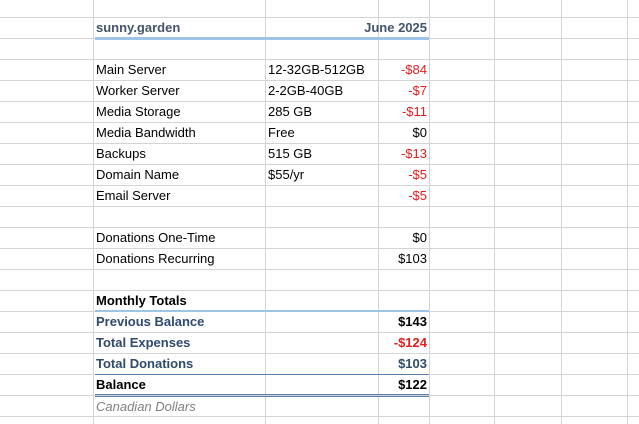 The height and width of the screenshot is (424, 639). What do you see at coordinates (412, 363) in the screenshot?
I see `total-donations-value: $103` at bounding box center [412, 363].